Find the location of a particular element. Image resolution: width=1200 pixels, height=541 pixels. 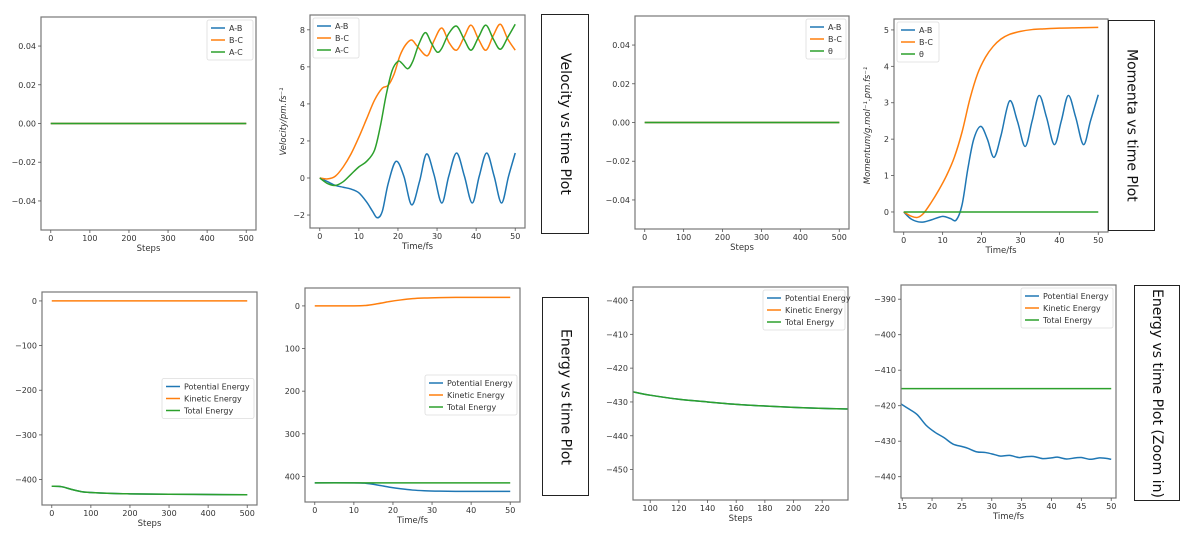

y-tick-label: 0.04 is located at coordinates (27, 46).